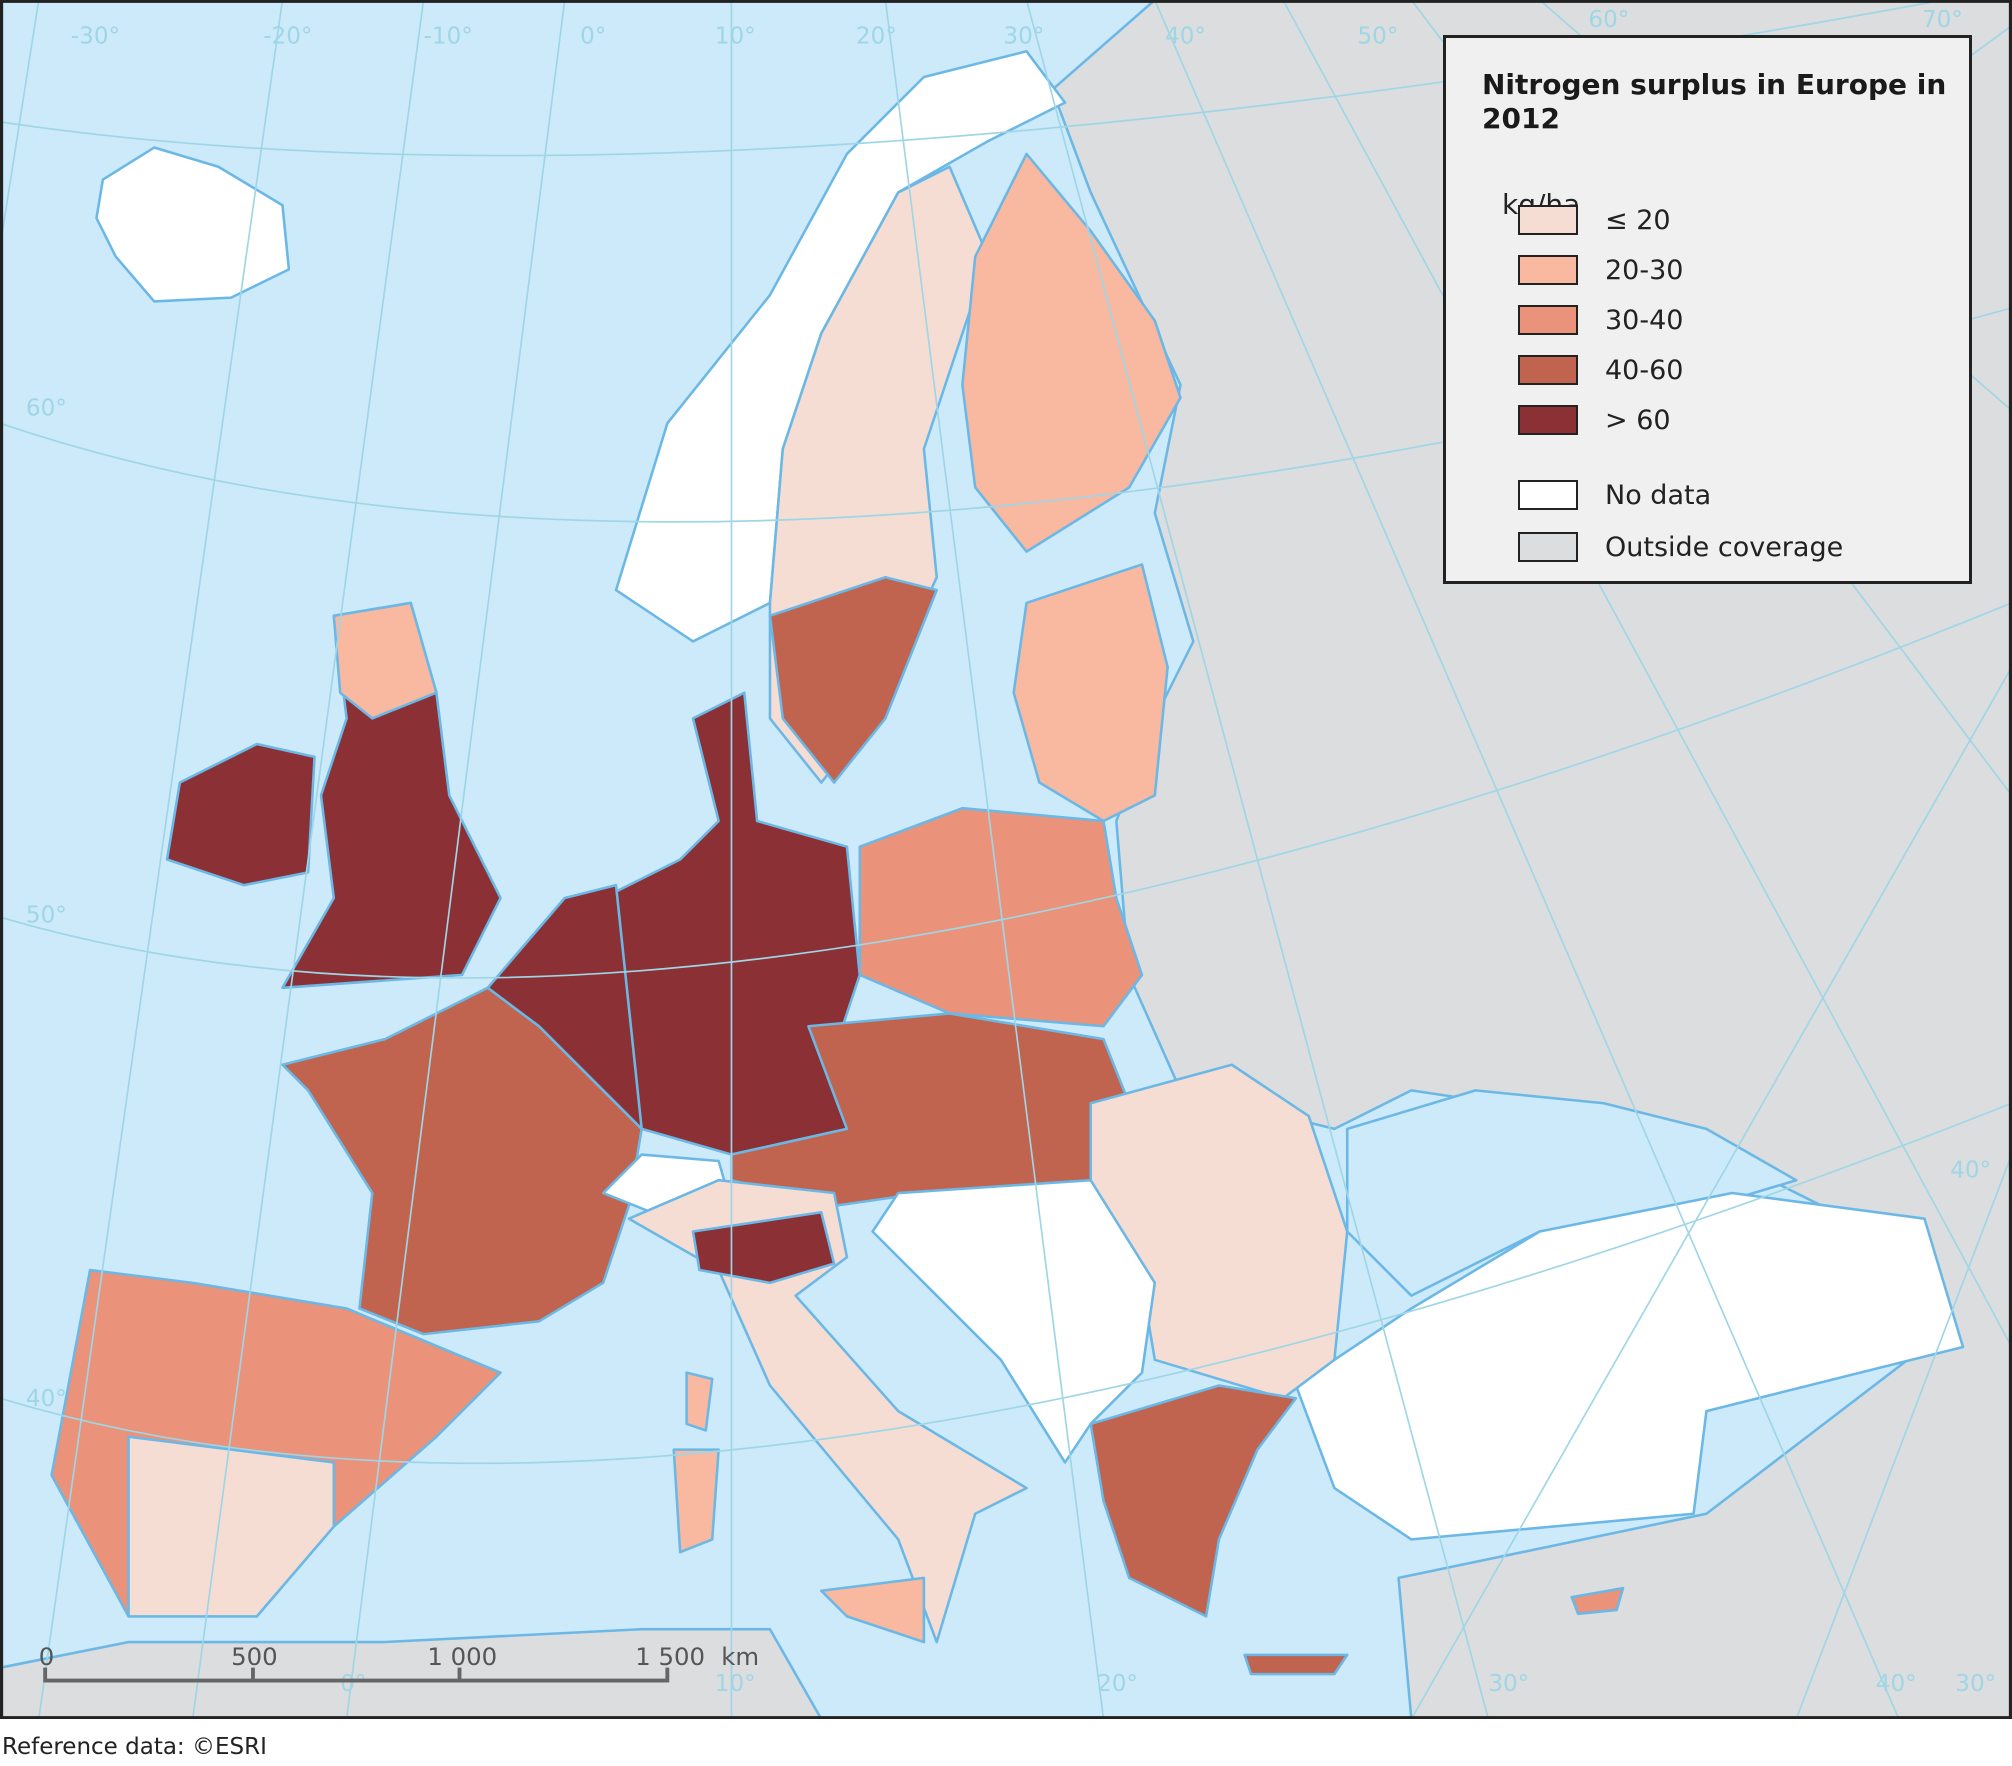 The height and width of the screenshot is (1766, 2012). I want to click on legend-item-no-data: No data, so click(1614, 495).